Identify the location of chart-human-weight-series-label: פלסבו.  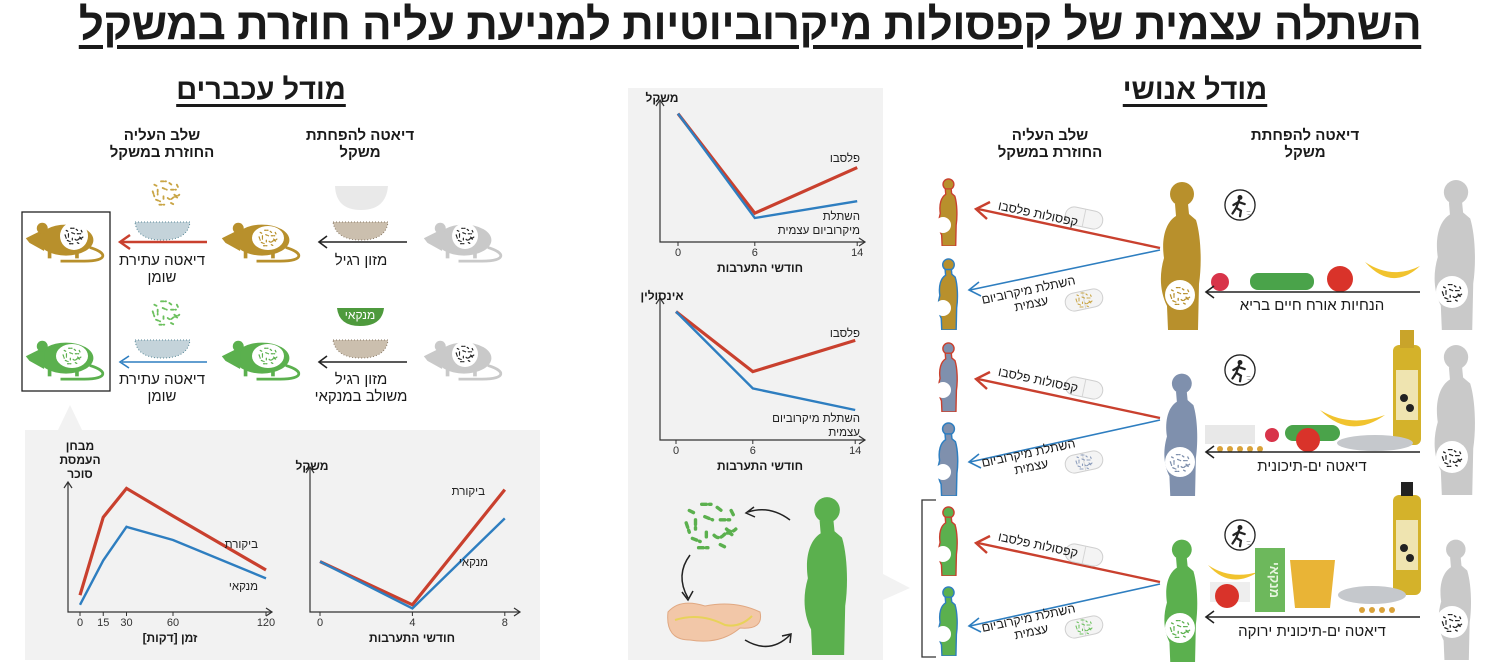
(845, 158).